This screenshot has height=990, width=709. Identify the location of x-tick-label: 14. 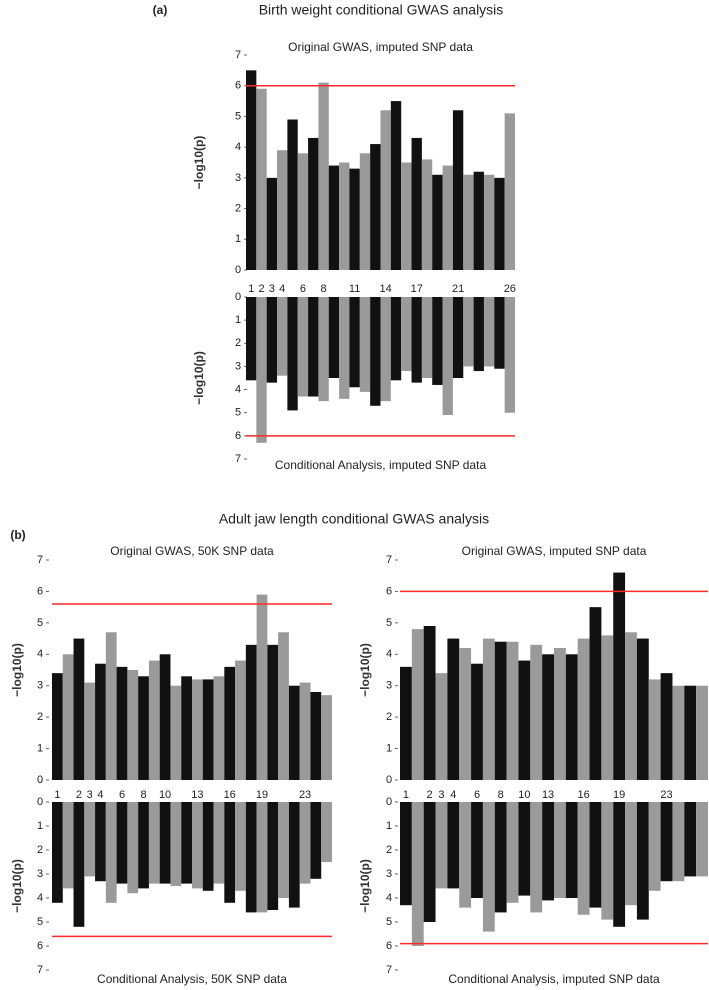
(386, 289).